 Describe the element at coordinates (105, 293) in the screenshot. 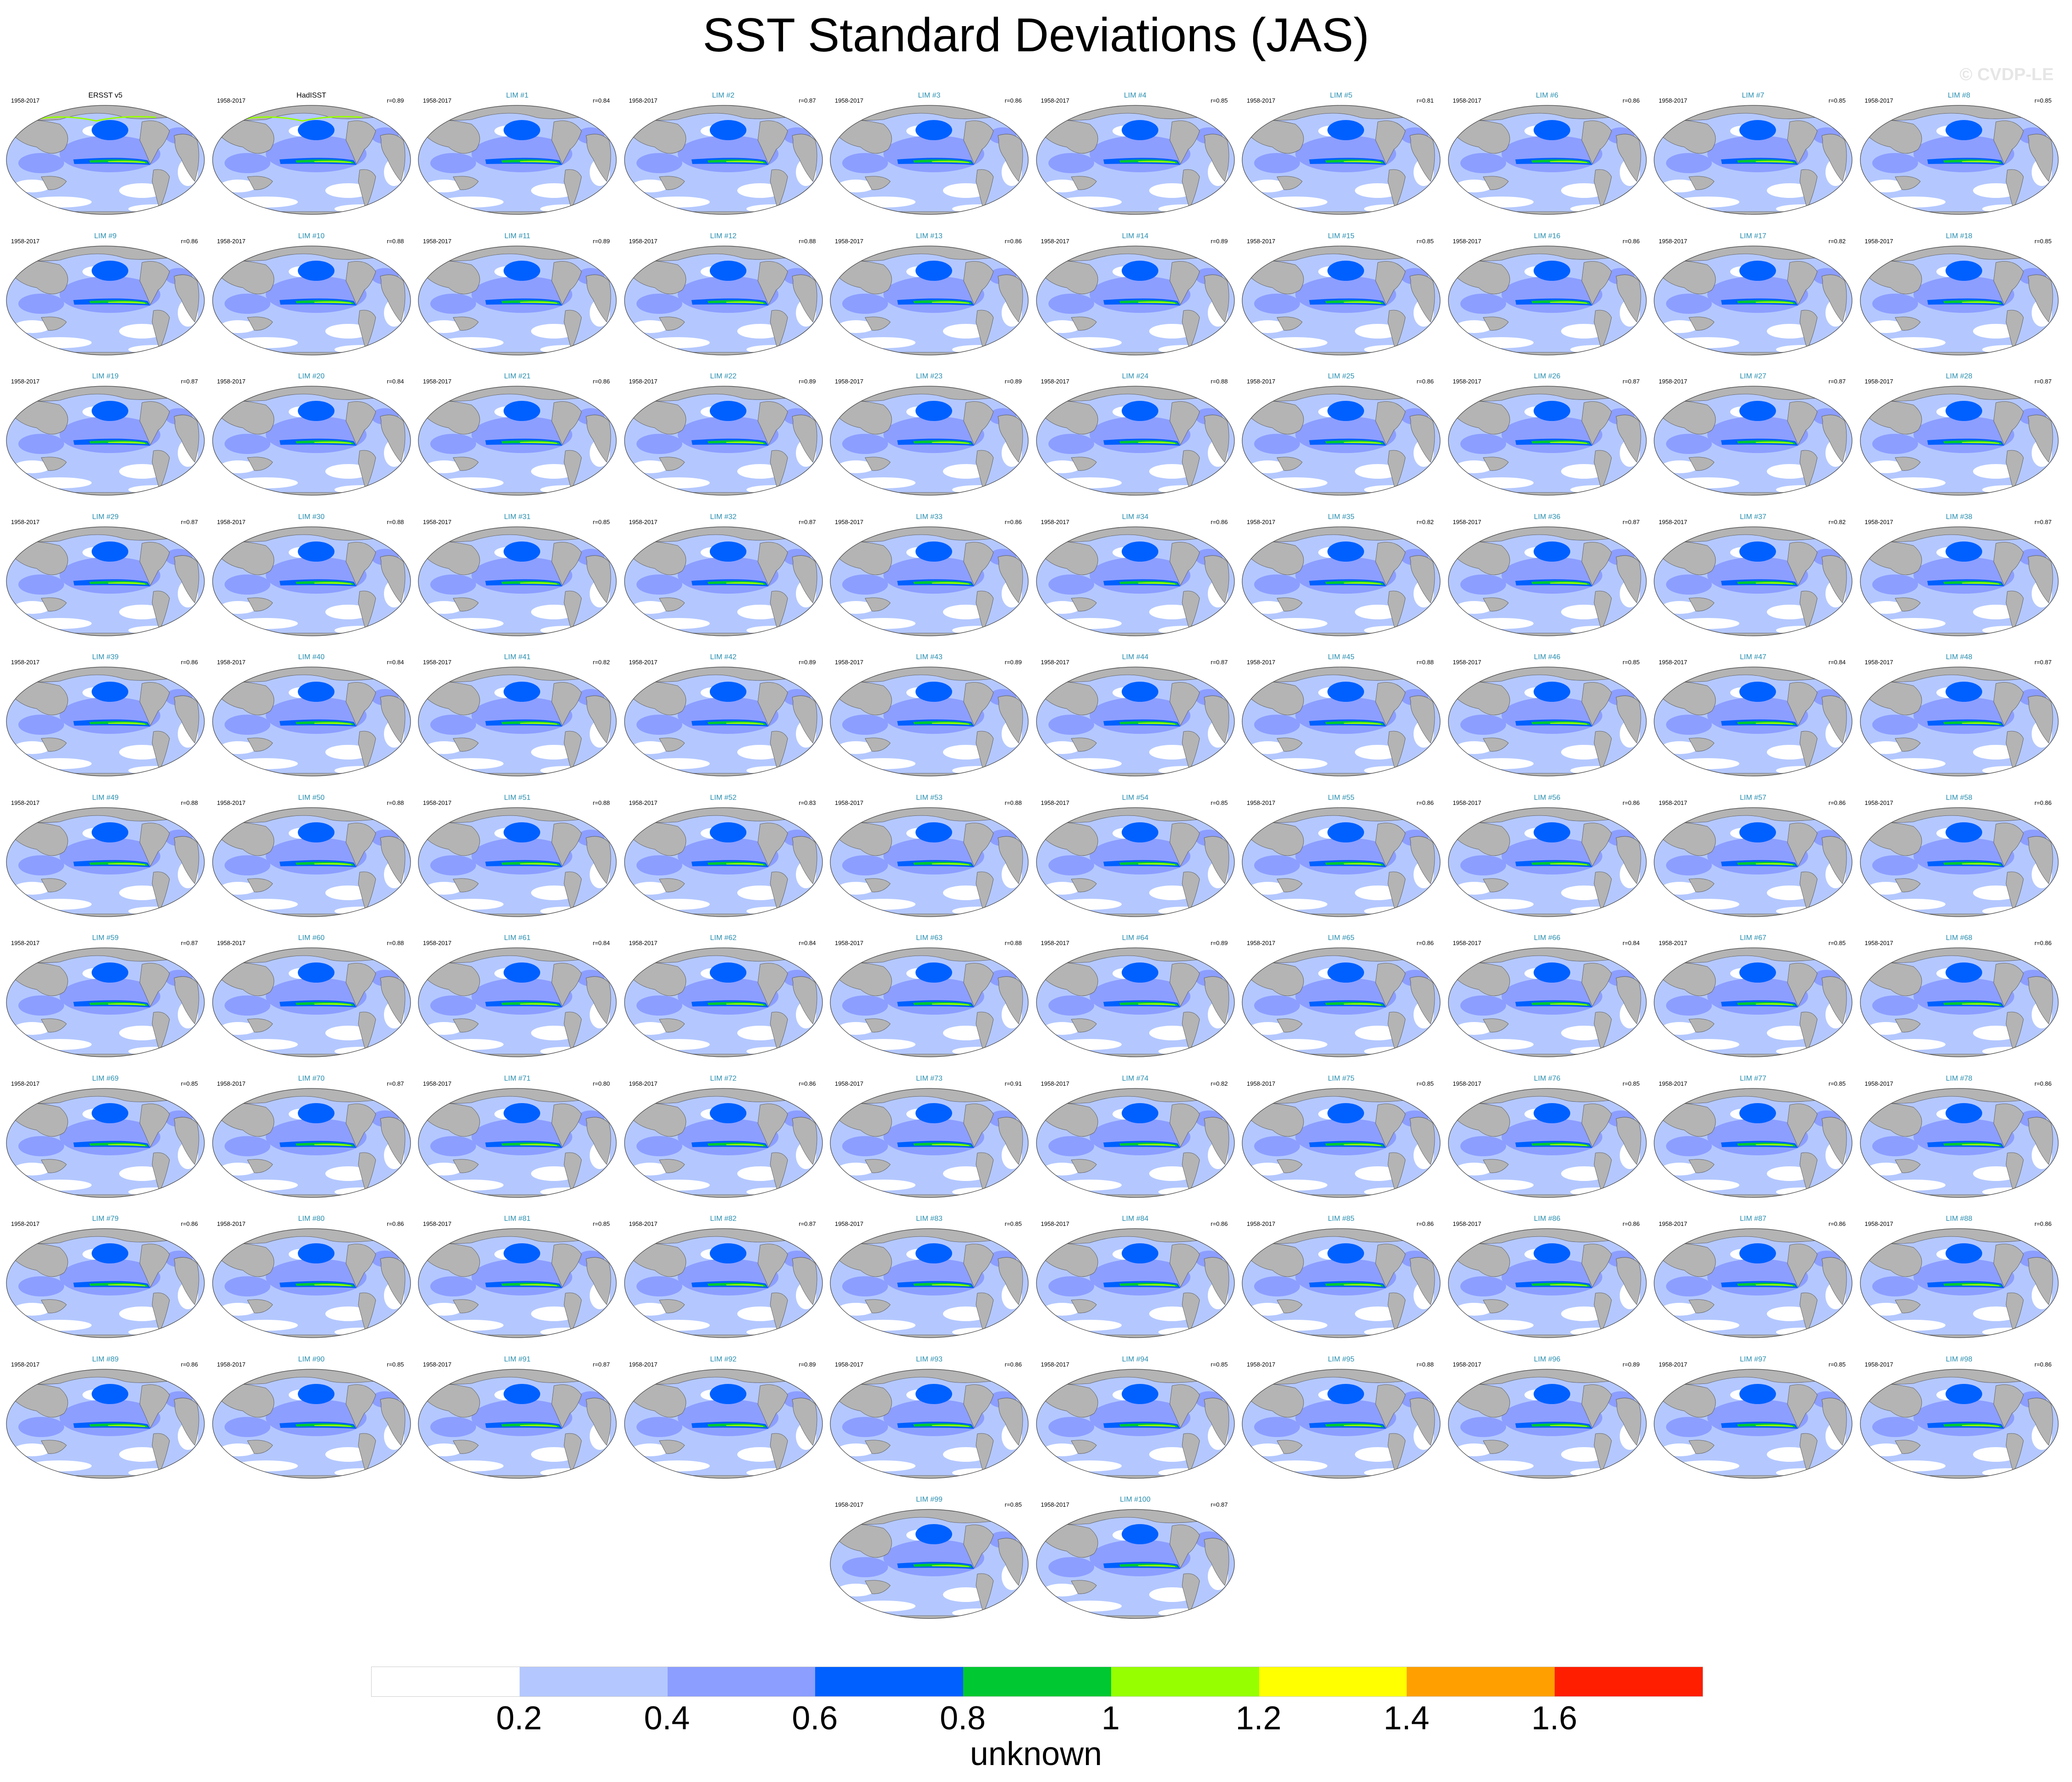

I see `map-panel: 1958-2017 LIM #9 r=0.86` at that location.